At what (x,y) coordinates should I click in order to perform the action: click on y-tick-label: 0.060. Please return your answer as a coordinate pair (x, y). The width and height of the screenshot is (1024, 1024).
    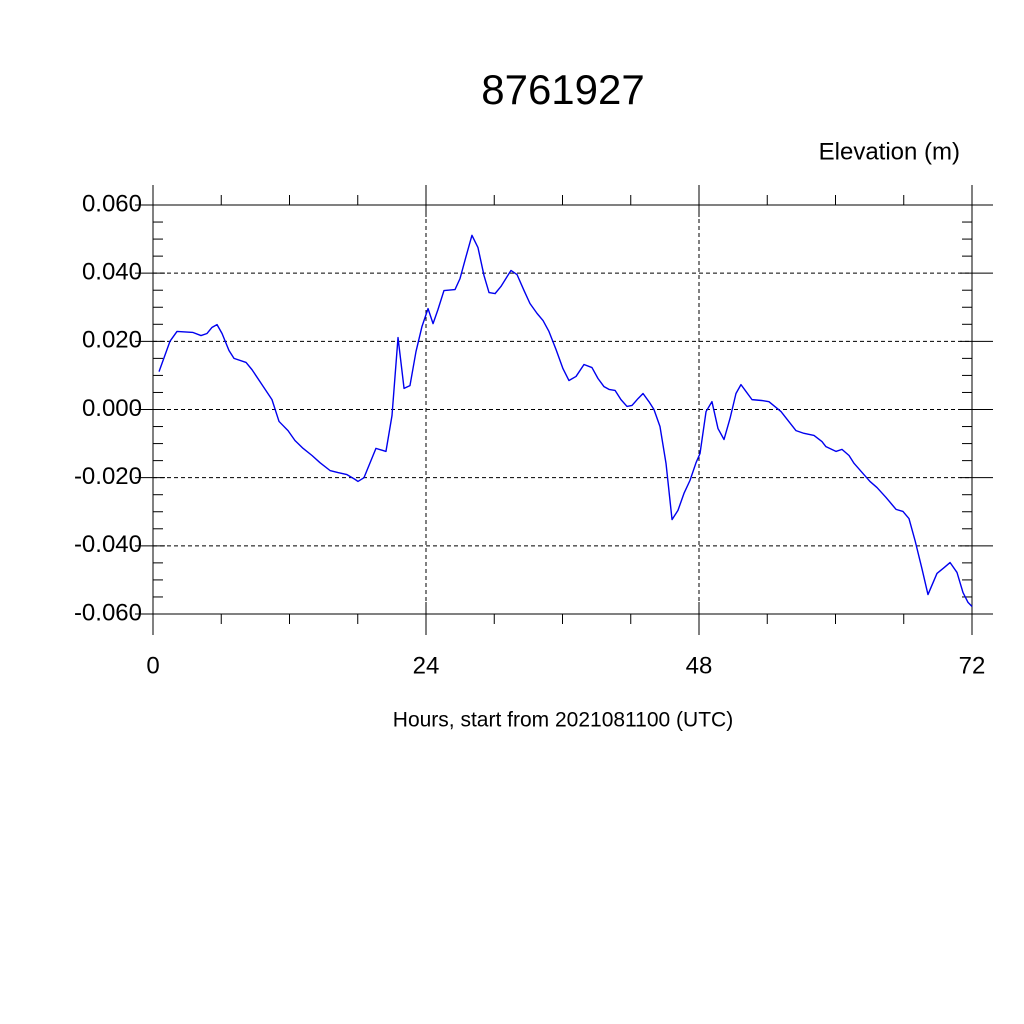
    Looking at the image, I should click on (112, 203).